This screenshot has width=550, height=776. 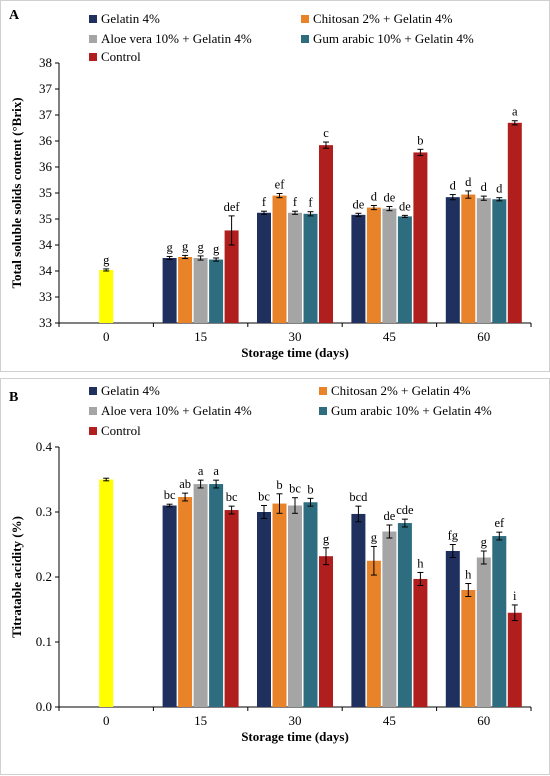 I want to click on chart-a-y-tick-label: 33, so click(x=45, y=296).